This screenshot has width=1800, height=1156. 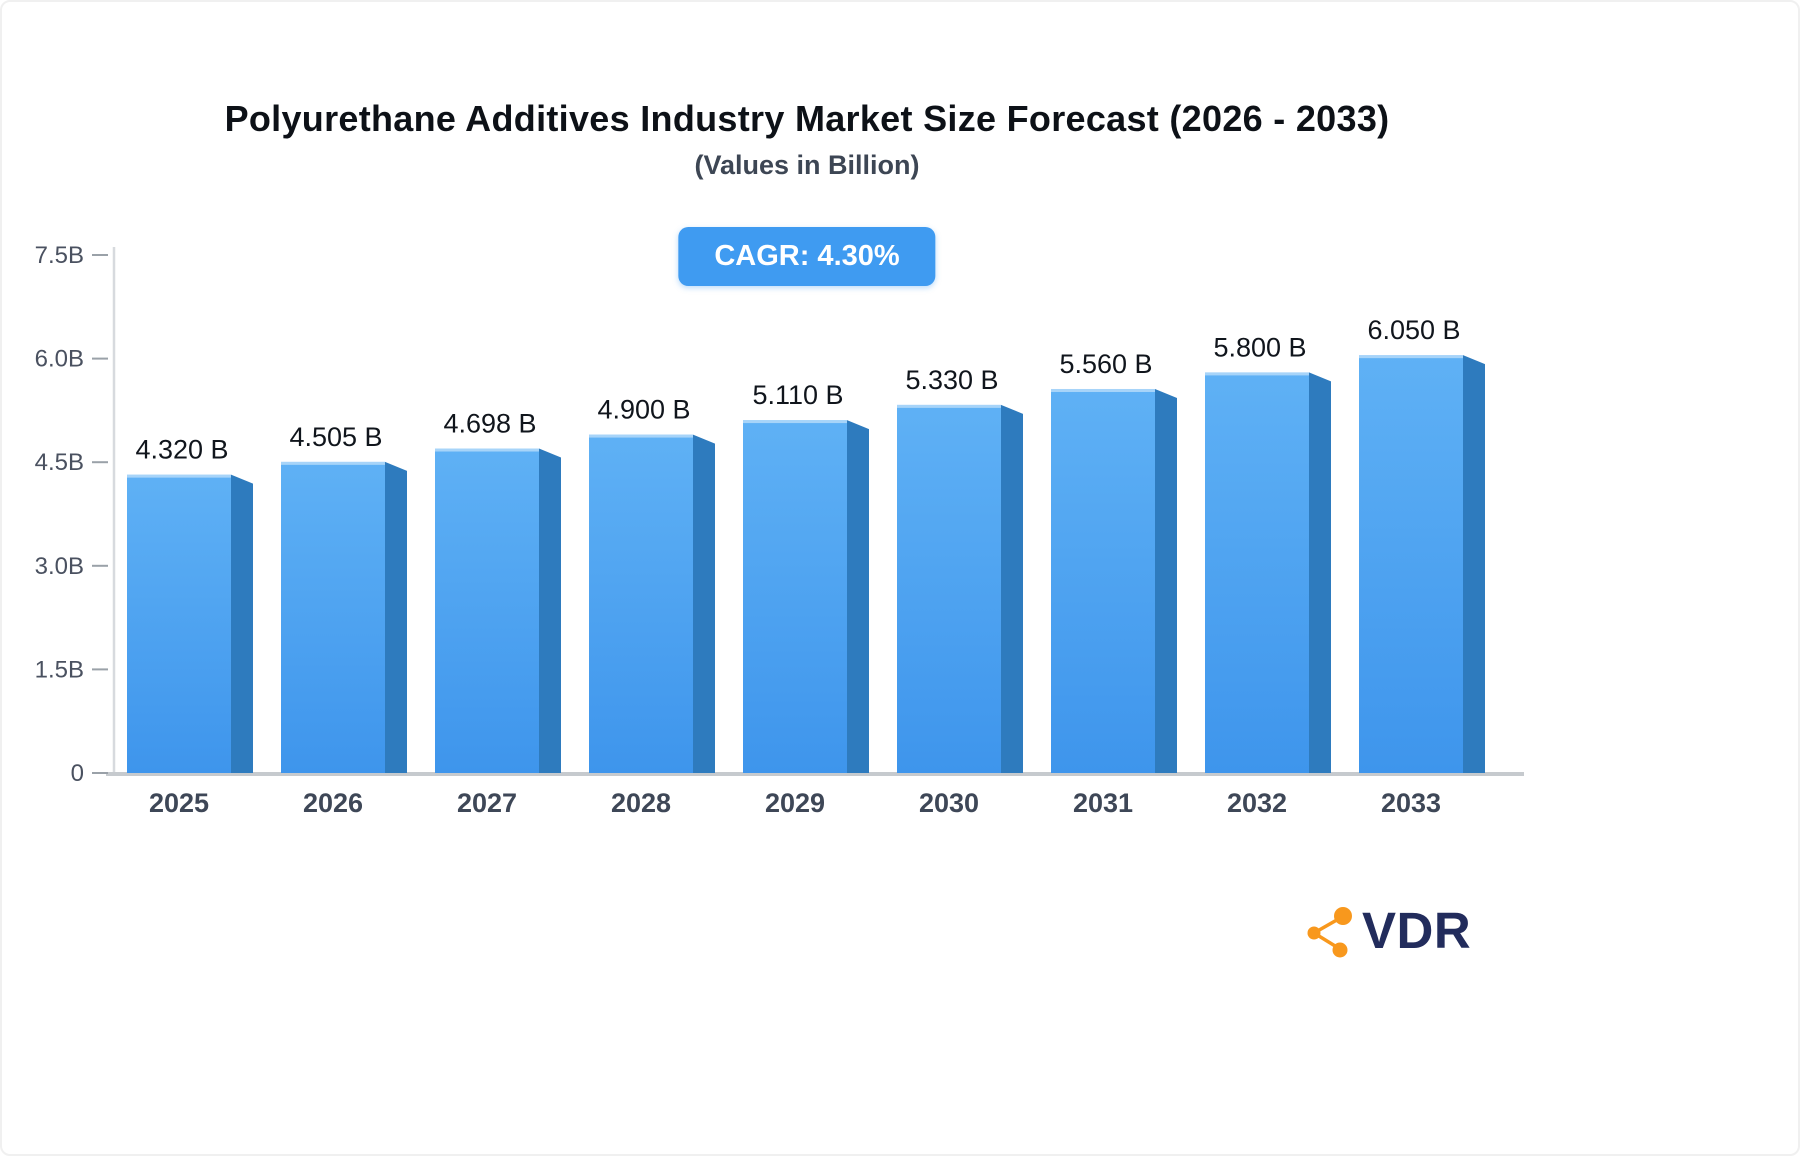 What do you see at coordinates (77, 773) in the screenshot?
I see `y-tick-label: 0` at bounding box center [77, 773].